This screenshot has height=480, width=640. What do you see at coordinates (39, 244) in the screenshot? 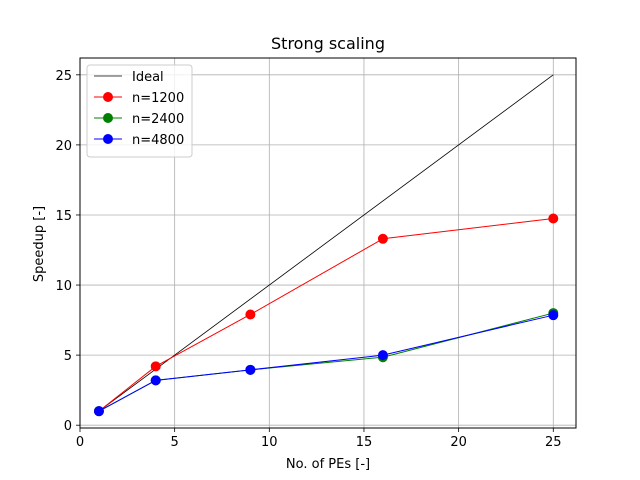
I see `y-axis-title: Speedup [-]` at bounding box center [39, 244].